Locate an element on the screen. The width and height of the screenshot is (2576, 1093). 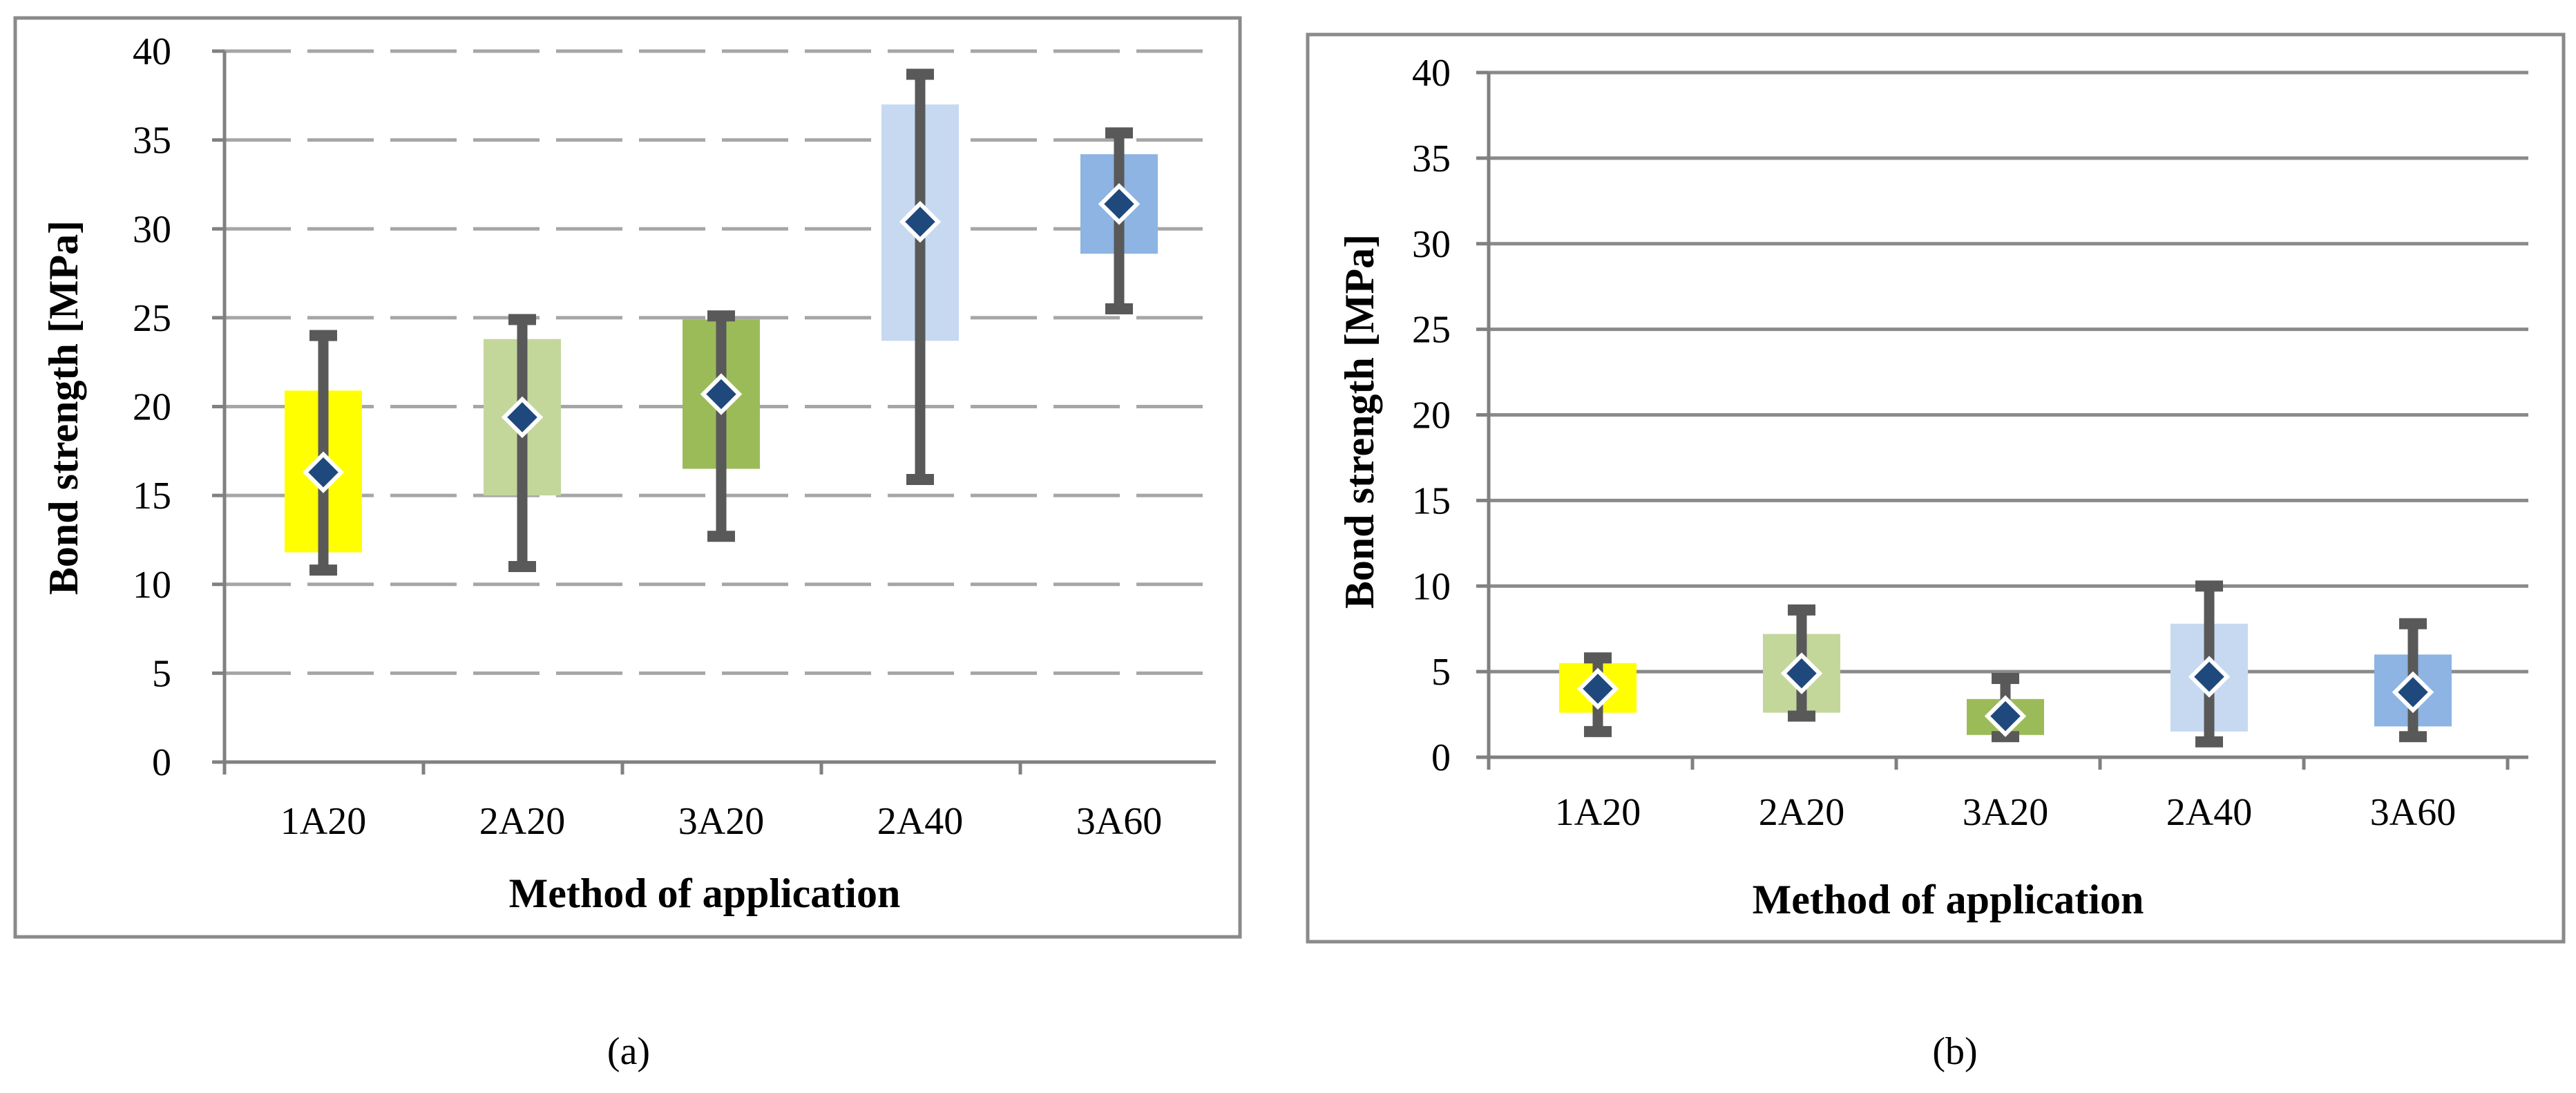
chart-b-x-tick-3A60: 3A60 is located at coordinates (2413, 812).